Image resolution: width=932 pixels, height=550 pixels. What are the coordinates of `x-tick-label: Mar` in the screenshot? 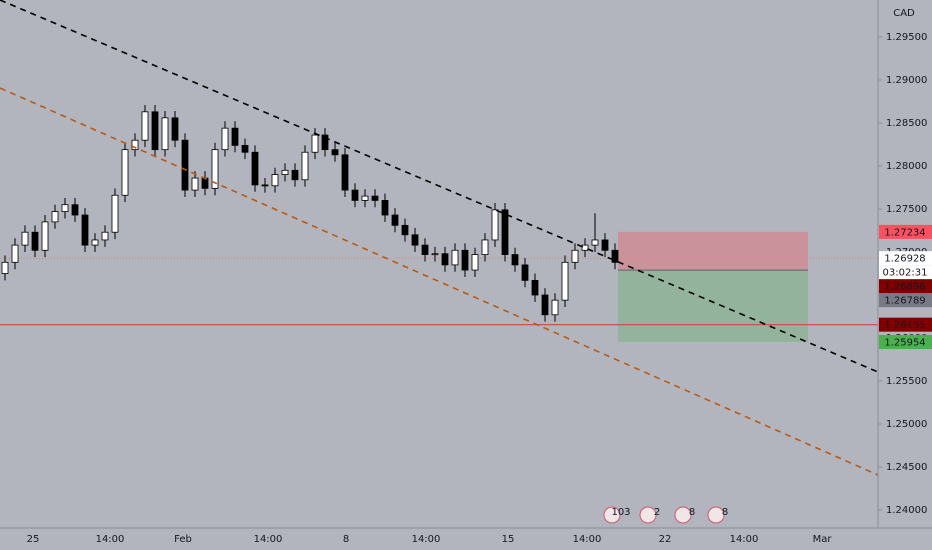 It's located at (823, 539).